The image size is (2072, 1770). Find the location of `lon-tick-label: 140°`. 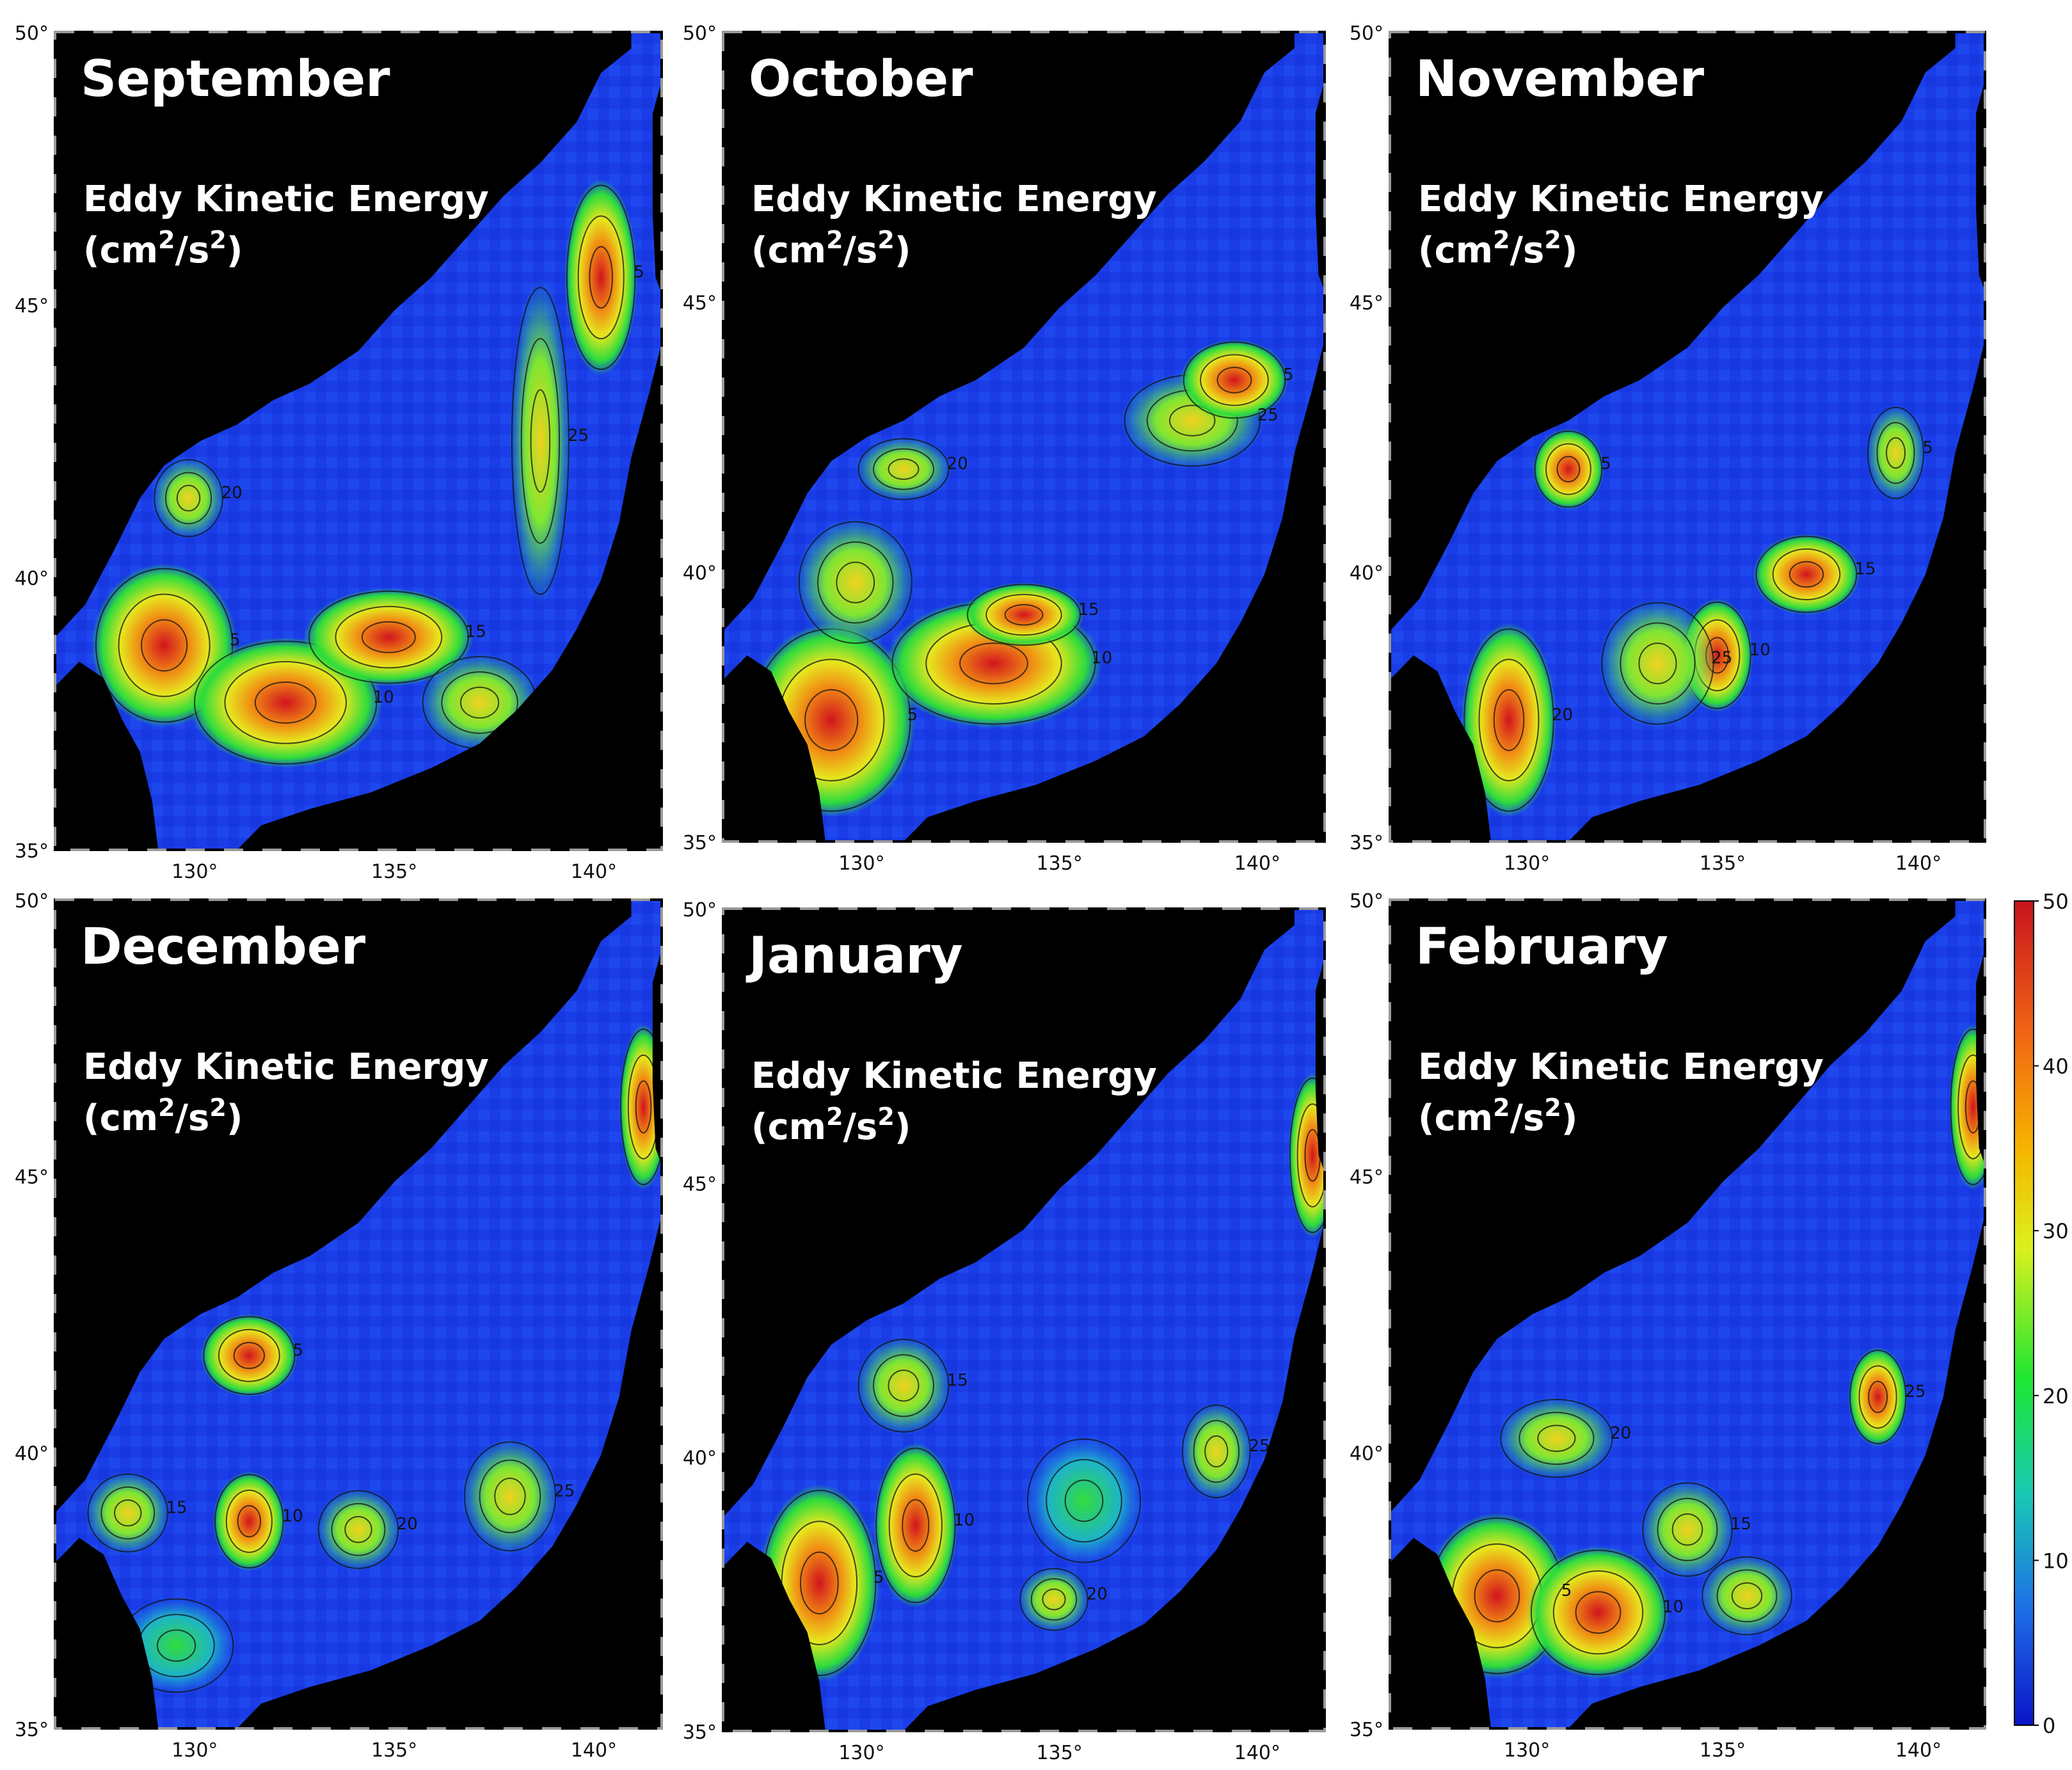

lon-tick-label: 140° is located at coordinates (594, 1750).